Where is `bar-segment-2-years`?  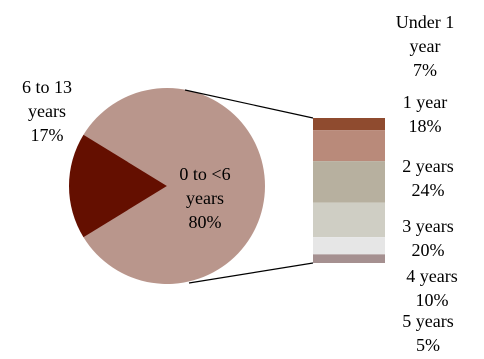 bar-segment-2-years is located at coordinates (349, 182).